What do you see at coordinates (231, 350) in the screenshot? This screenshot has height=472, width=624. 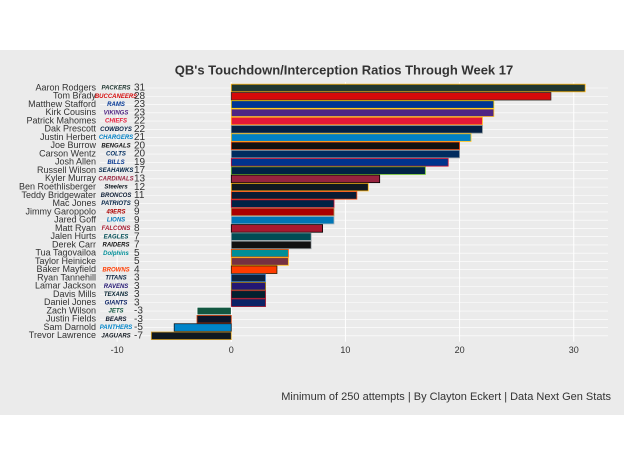 I see `x-tick-label: 0` at bounding box center [231, 350].